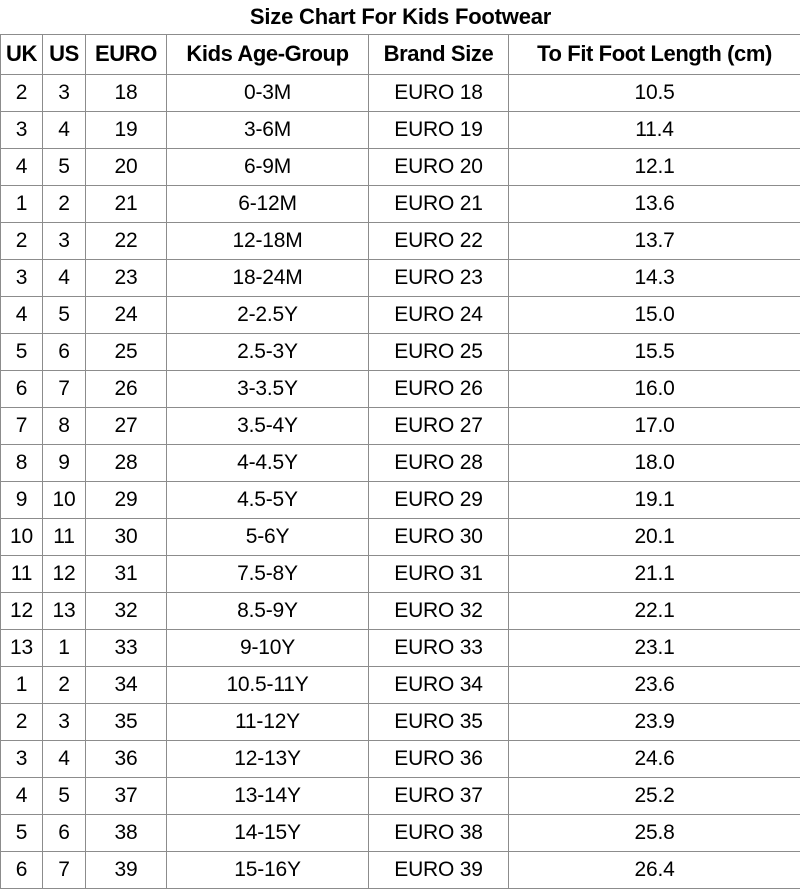  Describe the element at coordinates (21, 54) in the screenshot. I see `column-header-uk: UK` at that location.